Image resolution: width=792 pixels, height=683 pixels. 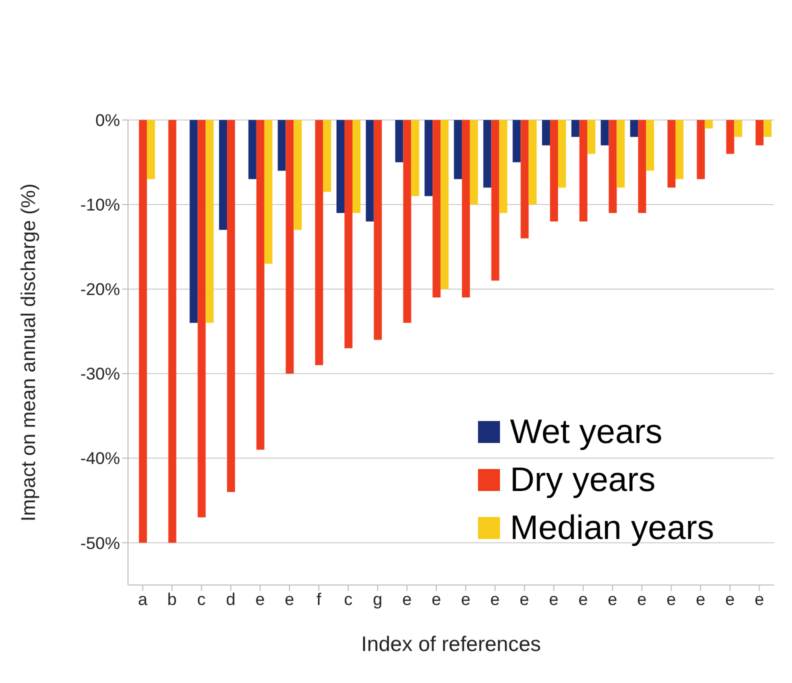 What do you see at coordinates (100, 374) in the screenshot?
I see `y-tick-label: -30%` at bounding box center [100, 374].